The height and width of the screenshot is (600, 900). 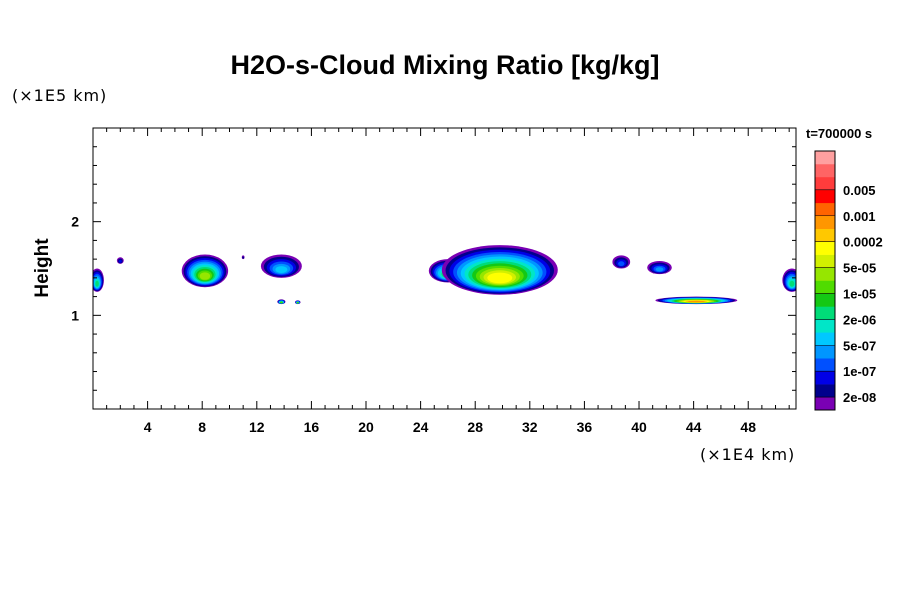 What do you see at coordinates (475, 427) in the screenshot?
I see `x-tick-label: 28` at bounding box center [475, 427].